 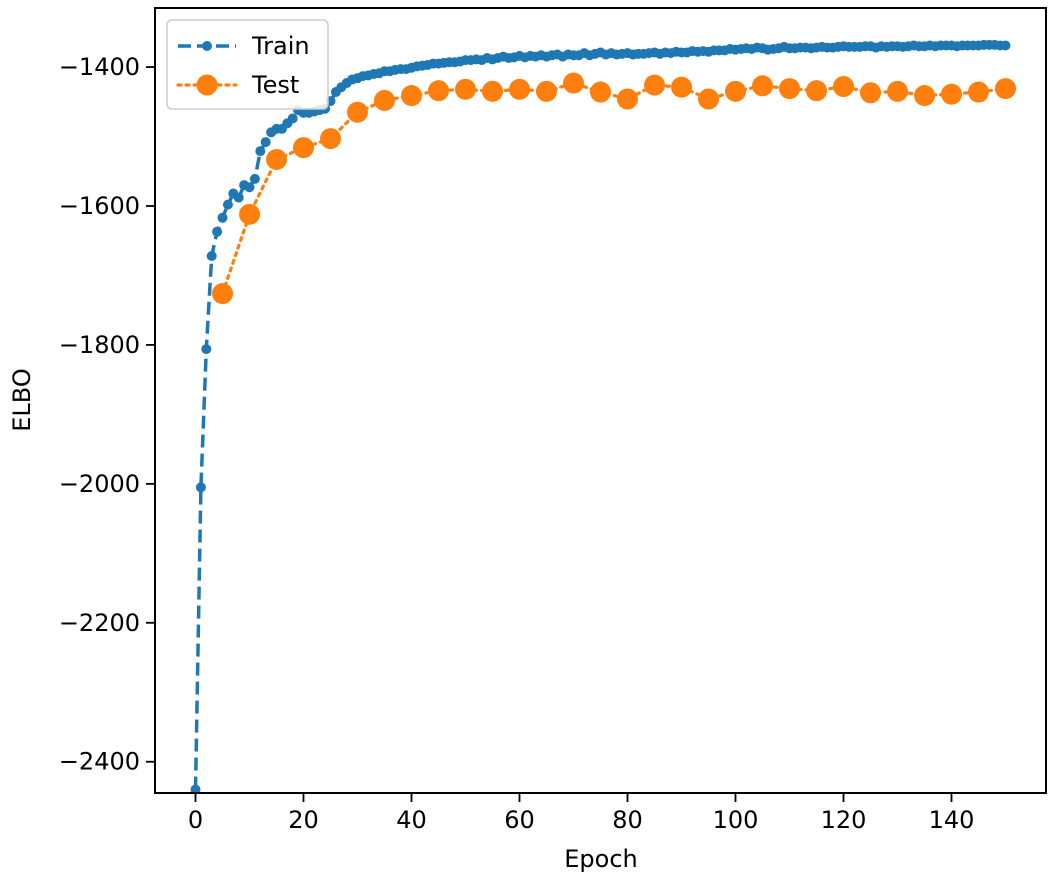 I want to click on legend: Train Test, so click(x=247, y=64).